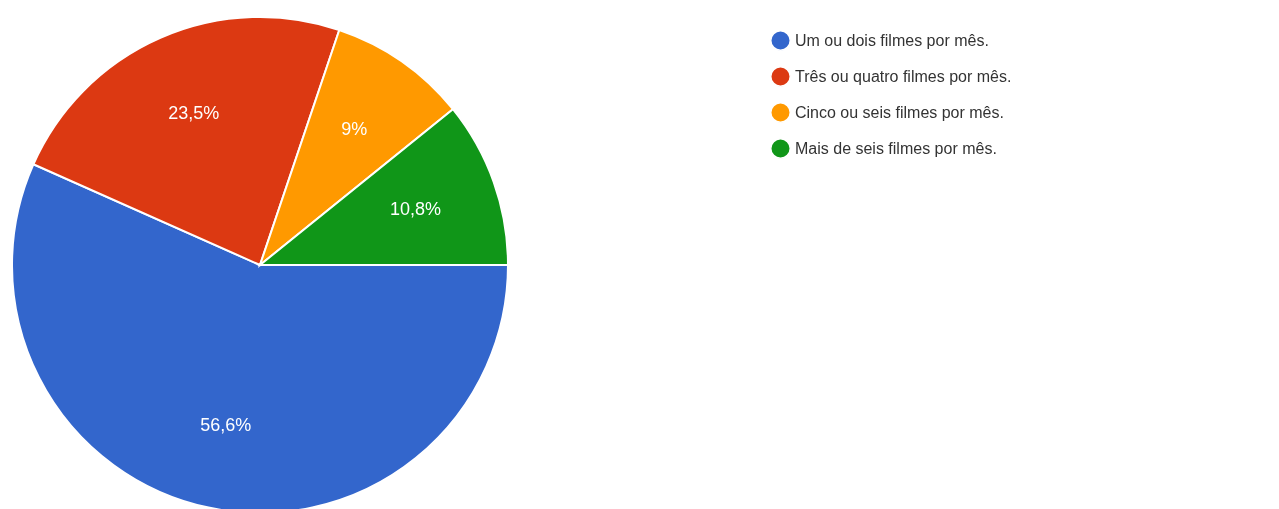 The image size is (1279, 509). What do you see at coordinates (892, 40) in the screenshot?
I see `legend-label: Um ou dois filmes por mês.` at bounding box center [892, 40].